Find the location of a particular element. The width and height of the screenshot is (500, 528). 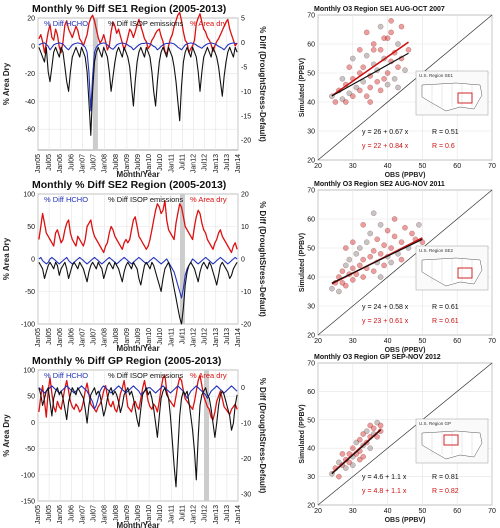

equation-black: y = 26 + 0.67 x is located at coordinates (385, 132).